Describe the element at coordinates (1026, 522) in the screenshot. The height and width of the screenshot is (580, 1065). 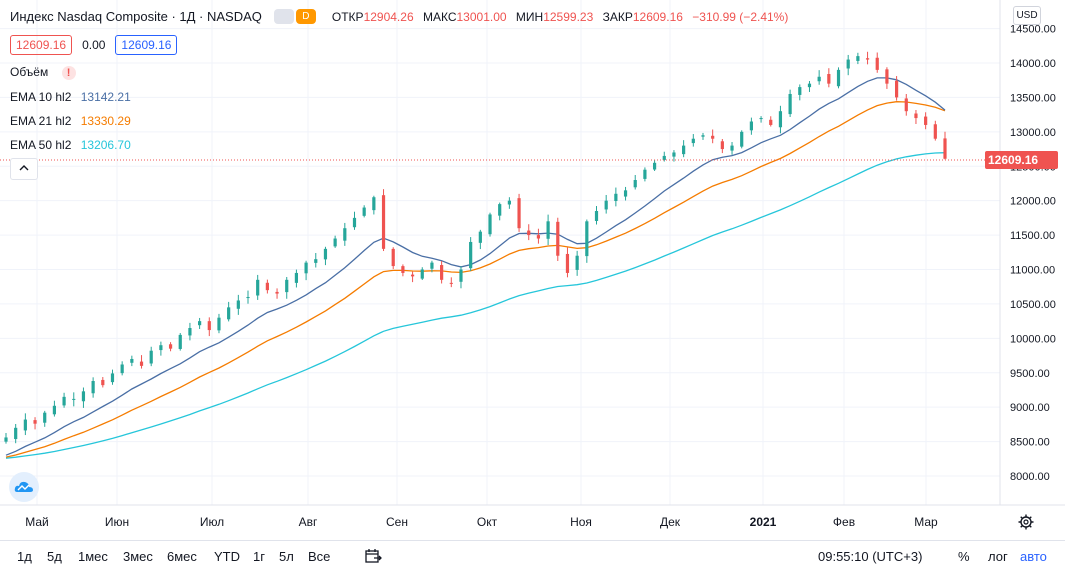
I see `settings-gear-icon` at that location.